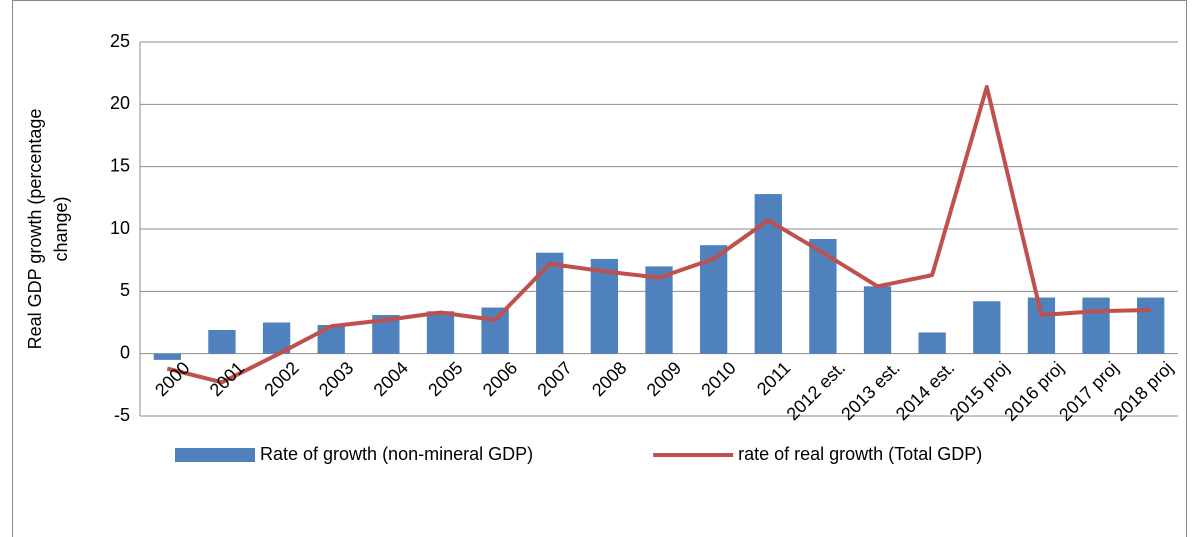 This screenshot has height=537, width=1198. I want to click on x-tick-label: 2009, so click(664, 379).